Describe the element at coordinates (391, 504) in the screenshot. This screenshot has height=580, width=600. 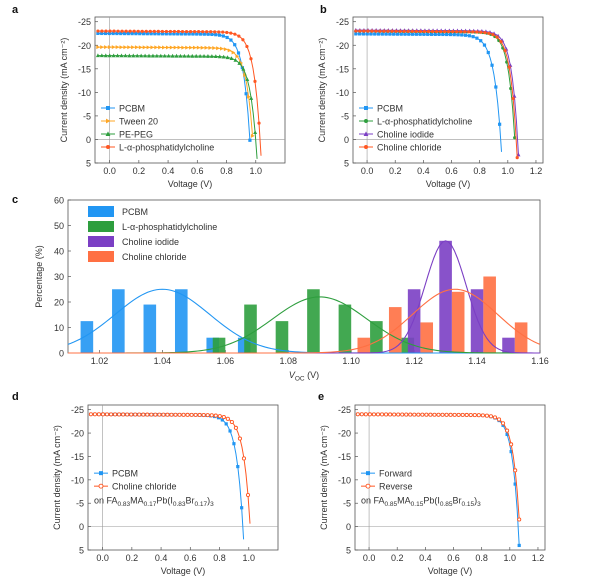
I see `subscript: 0.85` at that location.